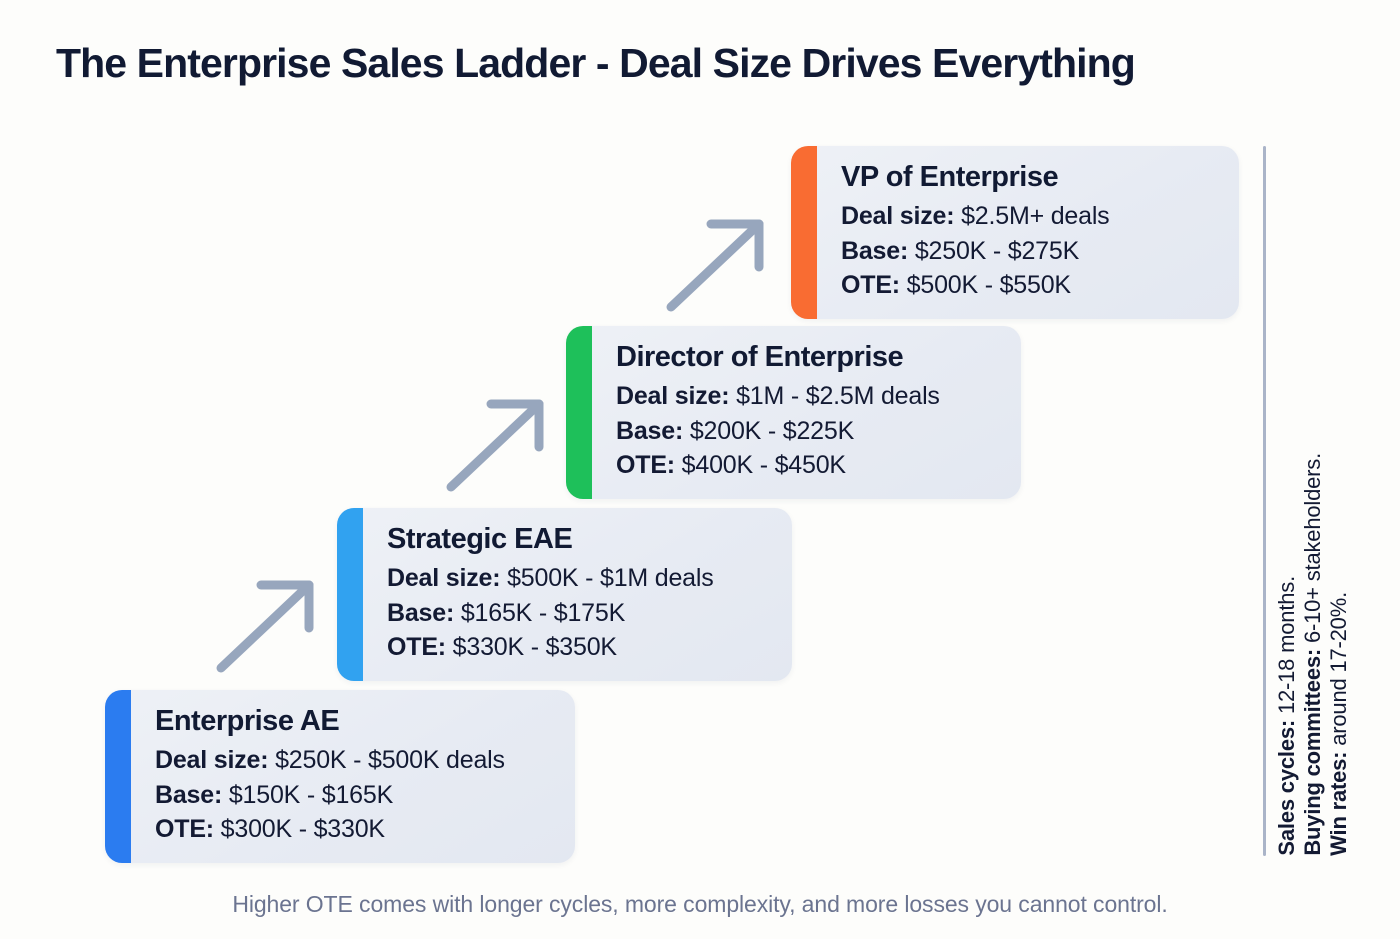 The width and height of the screenshot is (1400, 939). I want to click on card-ote-line: OTE: $300K - $330K, so click(354, 829).